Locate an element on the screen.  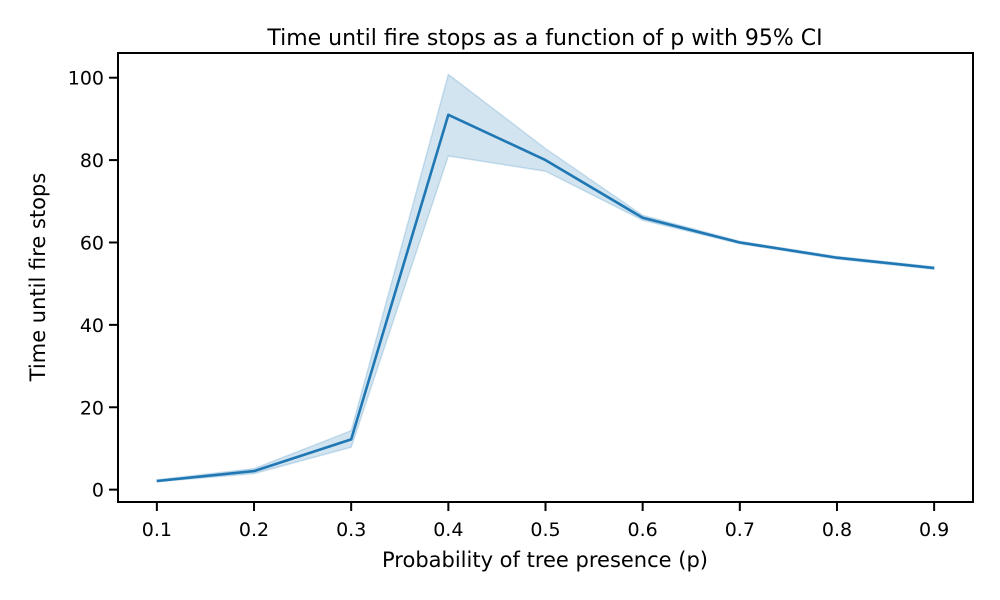
y-tick-label: 60 is located at coordinates (92, 243).